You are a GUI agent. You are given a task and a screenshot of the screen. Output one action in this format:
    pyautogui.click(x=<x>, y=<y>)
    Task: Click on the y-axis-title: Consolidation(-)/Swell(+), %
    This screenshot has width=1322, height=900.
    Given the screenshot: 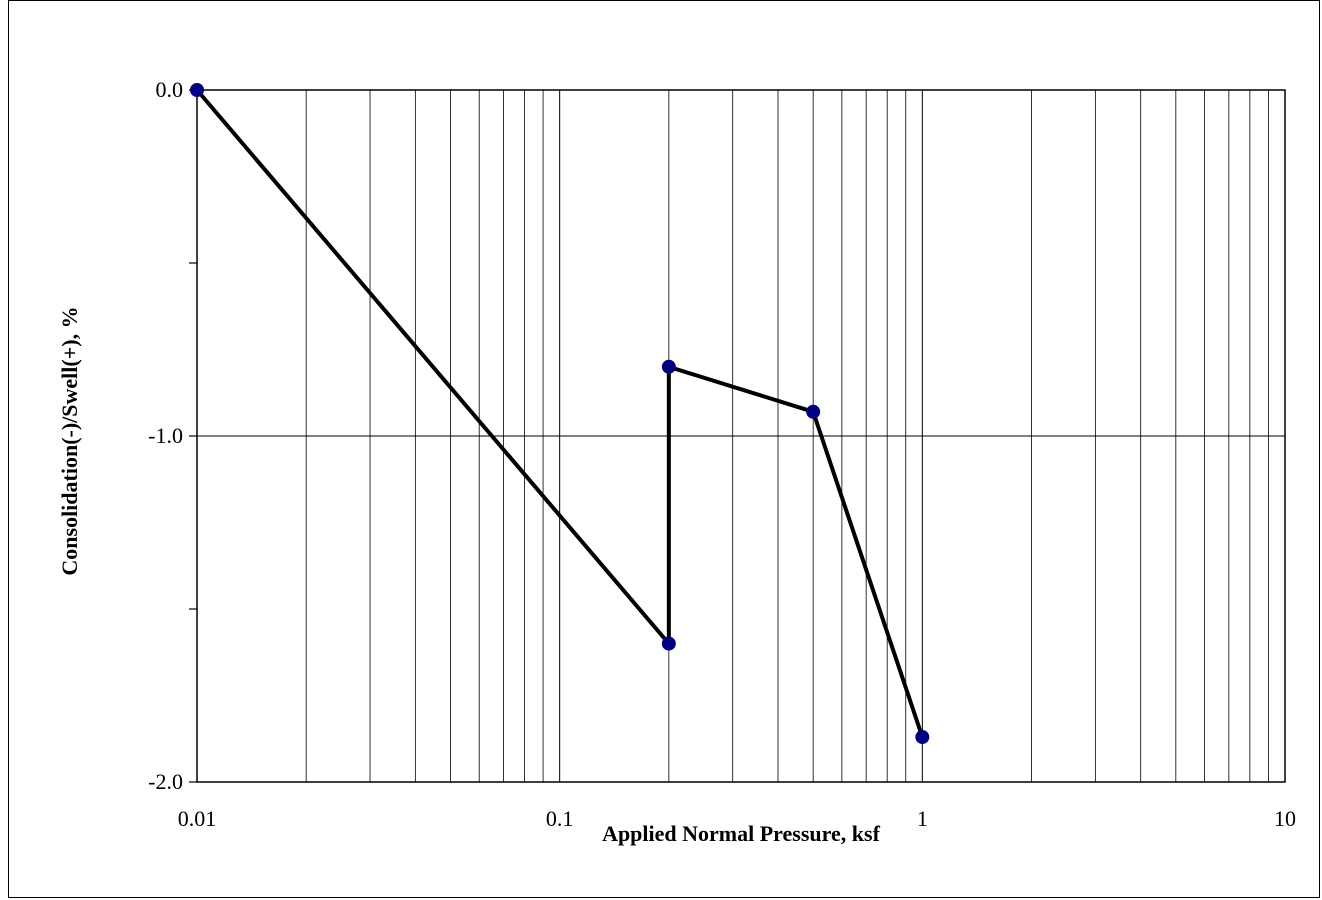 What is the action you would take?
    pyautogui.click(x=69, y=440)
    